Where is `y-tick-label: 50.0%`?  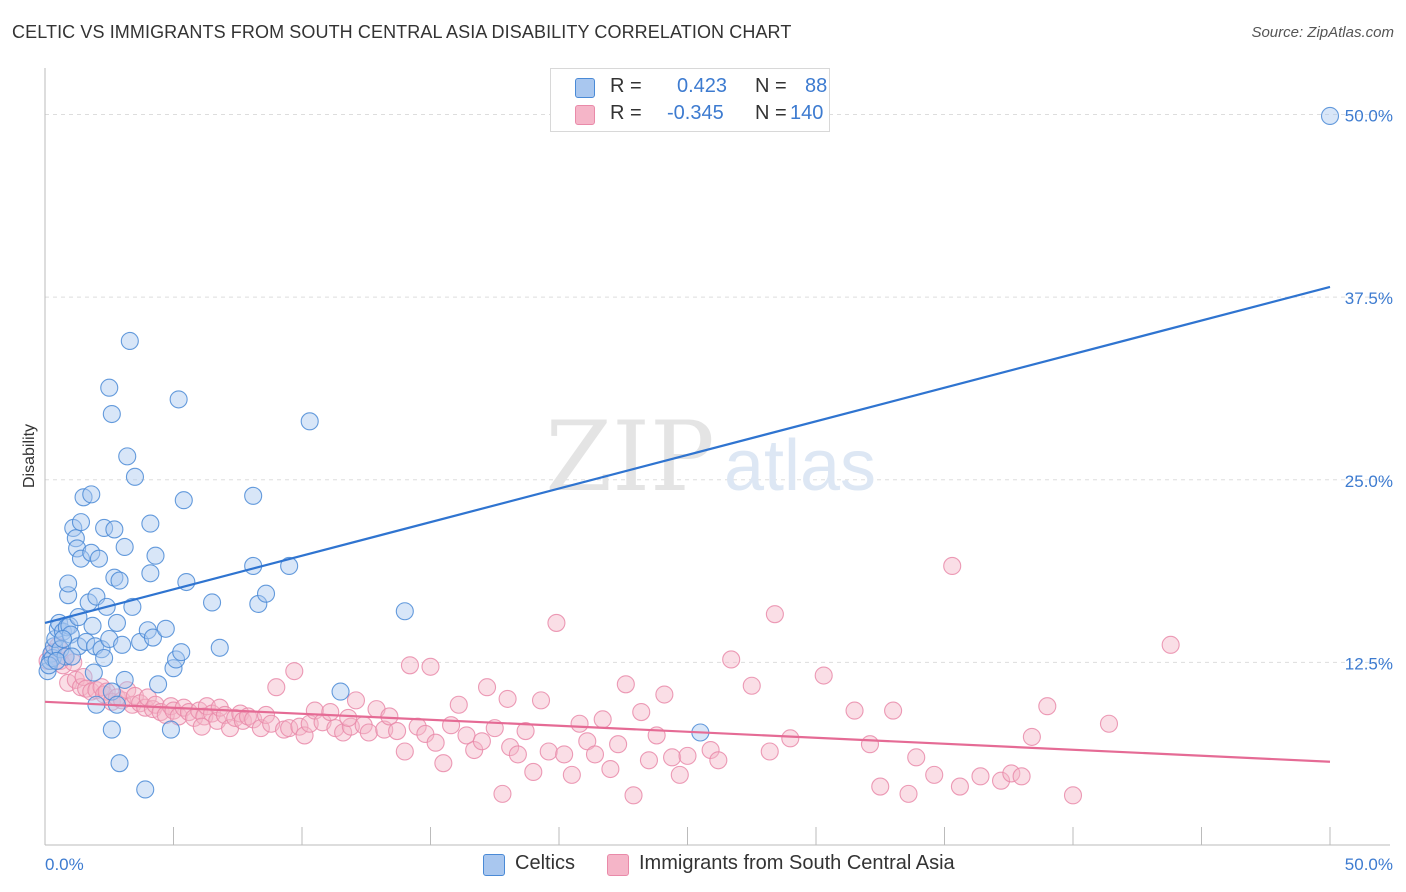
y-tick-label: 50.0% is located at coordinates (1369, 116).